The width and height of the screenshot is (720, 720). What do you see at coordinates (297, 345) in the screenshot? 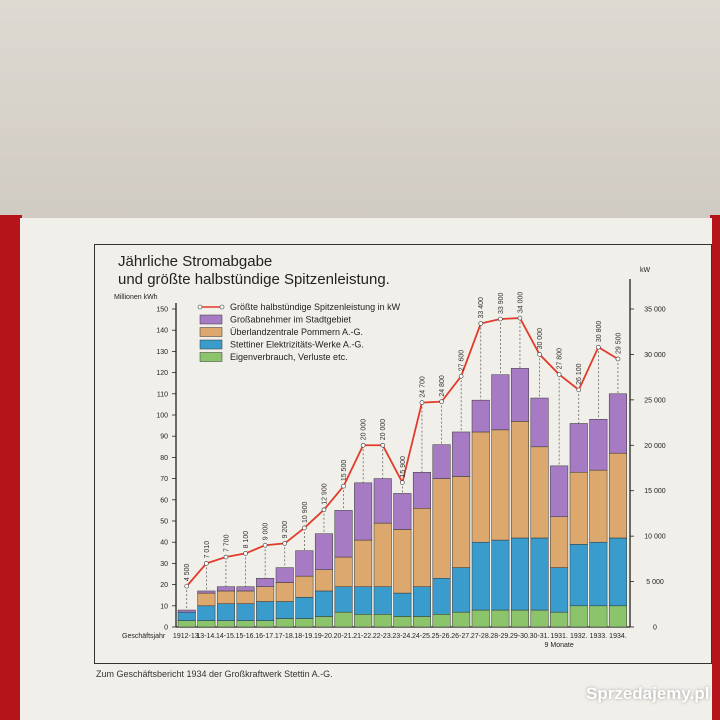
I see `legend-label: Stettiner Elektrizitäts-Werke A.-G.` at bounding box center [297, 345].